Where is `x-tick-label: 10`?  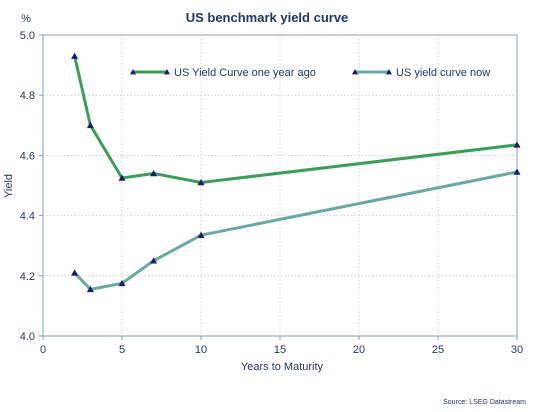
x-tick-label: 10 is located at coordinates (201, 350).